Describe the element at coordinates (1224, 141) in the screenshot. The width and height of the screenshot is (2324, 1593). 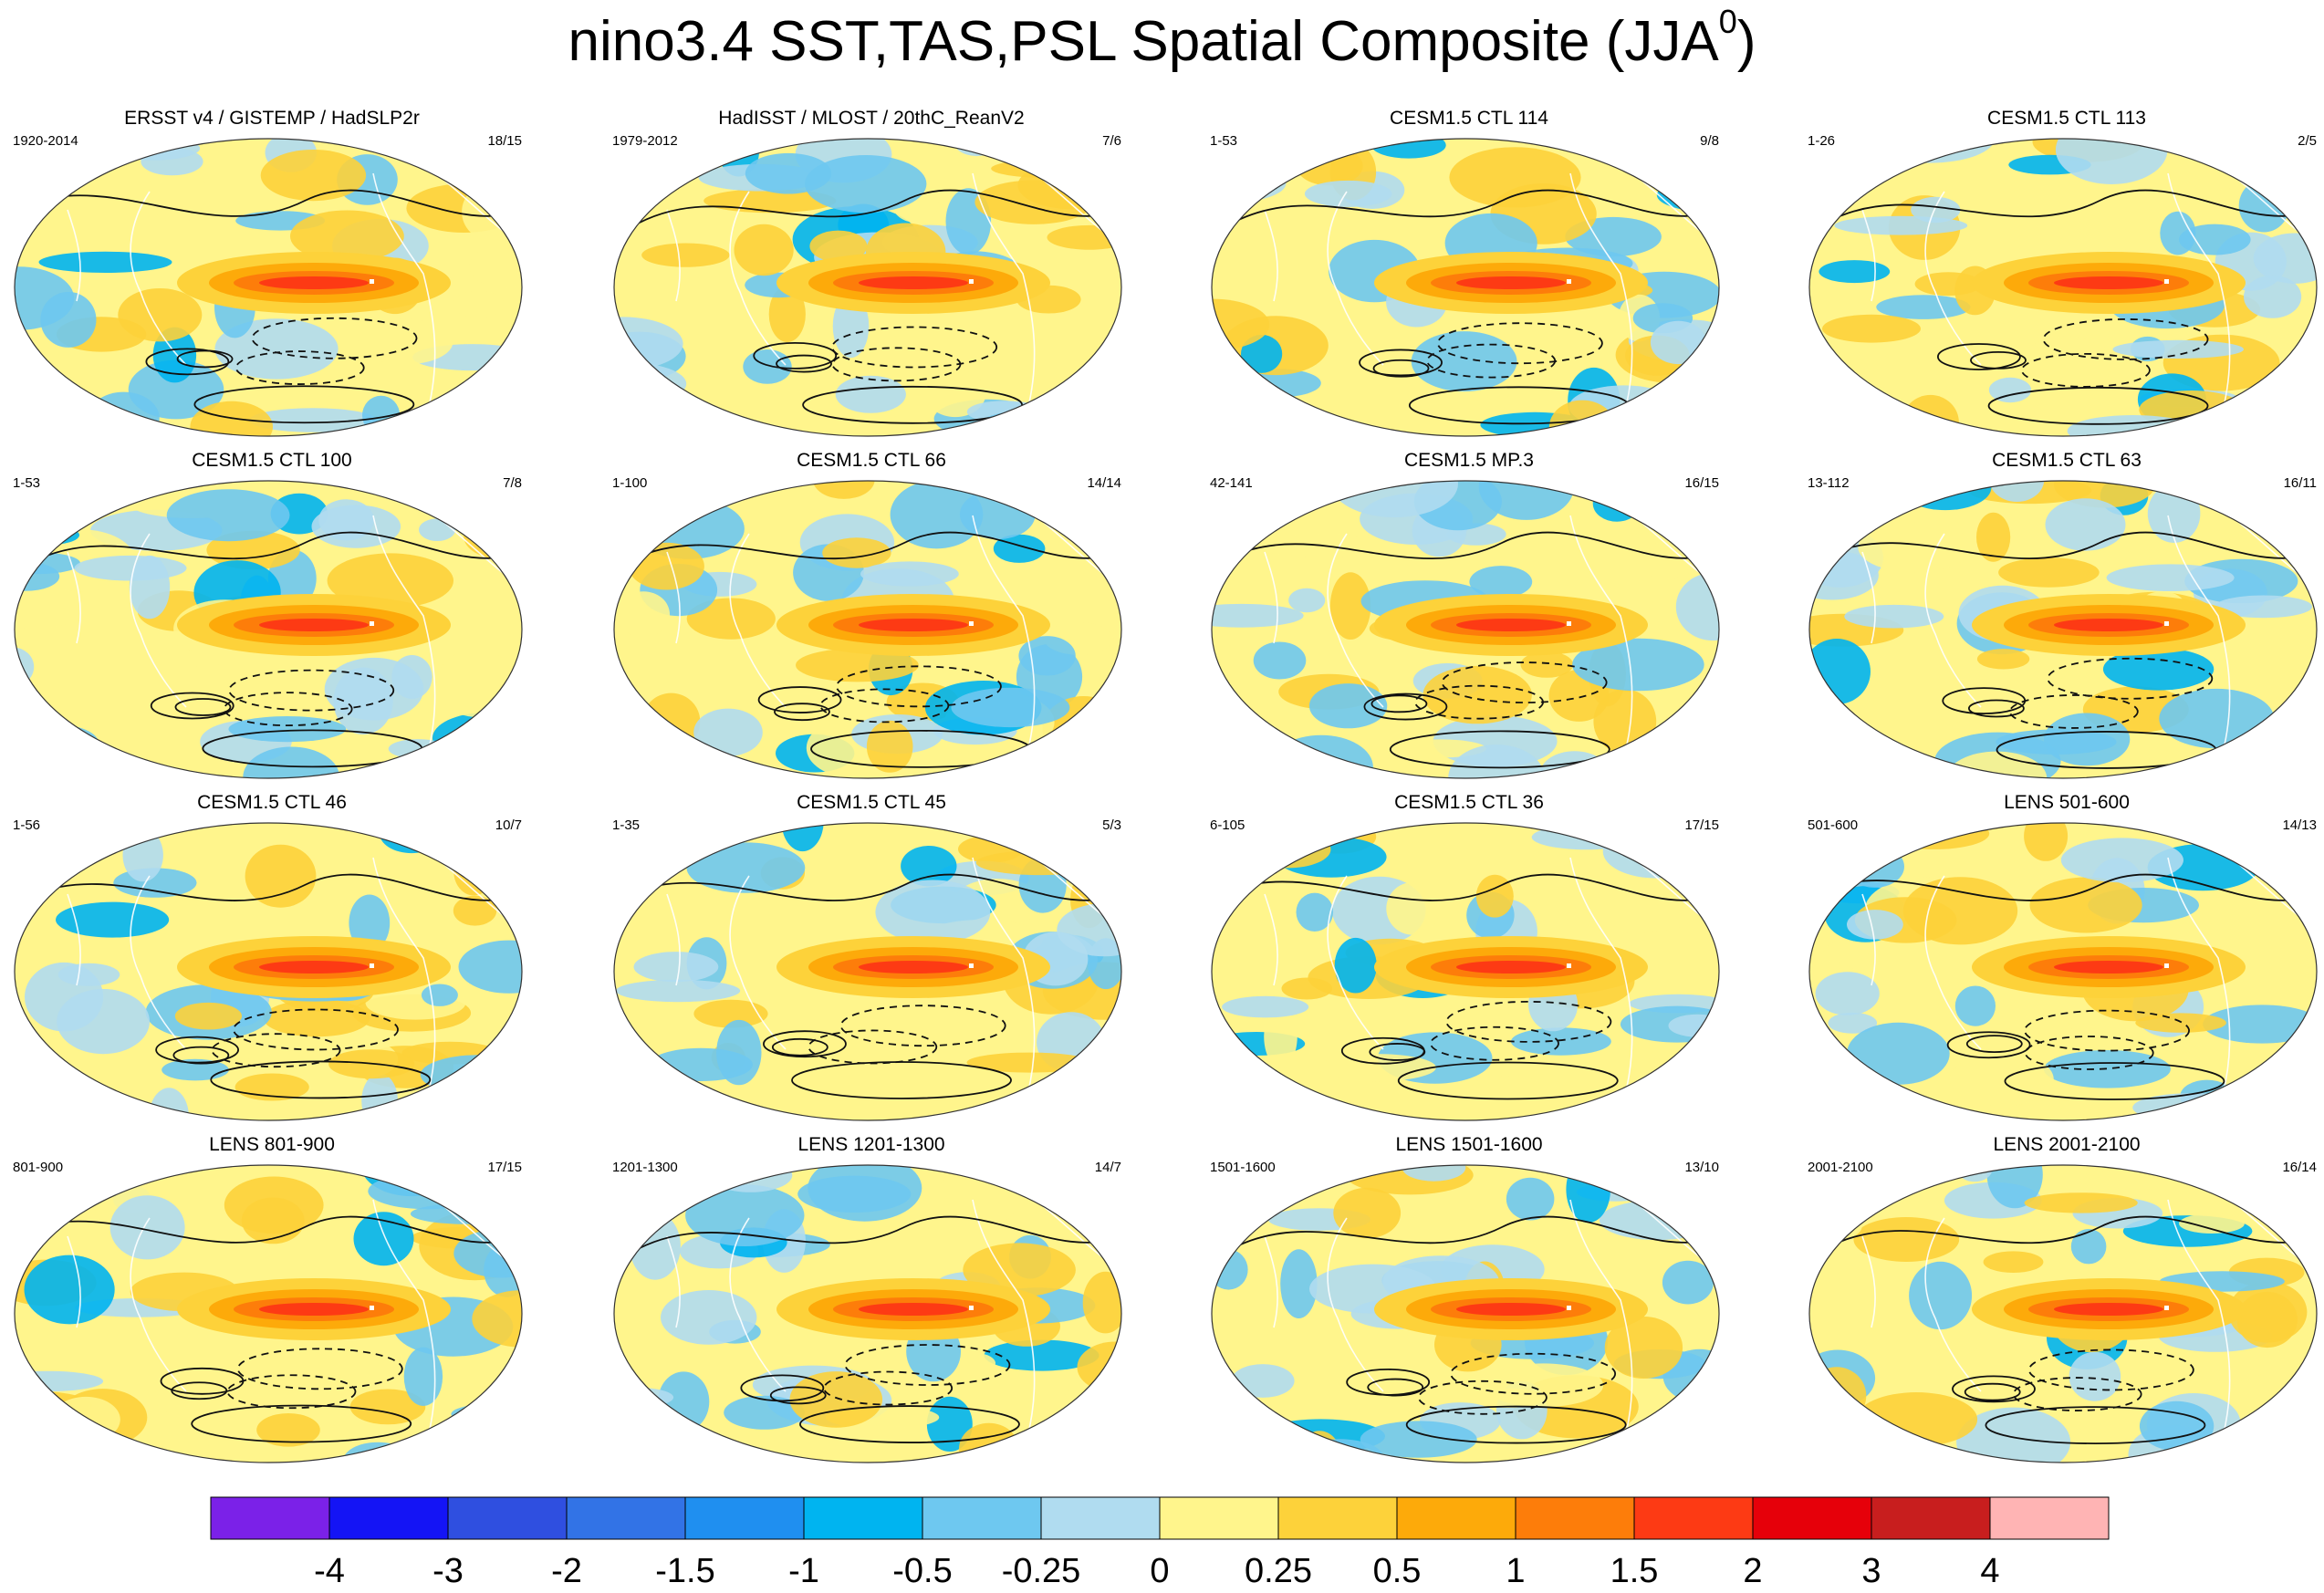
I see `panel-years: 1-53` at that location.